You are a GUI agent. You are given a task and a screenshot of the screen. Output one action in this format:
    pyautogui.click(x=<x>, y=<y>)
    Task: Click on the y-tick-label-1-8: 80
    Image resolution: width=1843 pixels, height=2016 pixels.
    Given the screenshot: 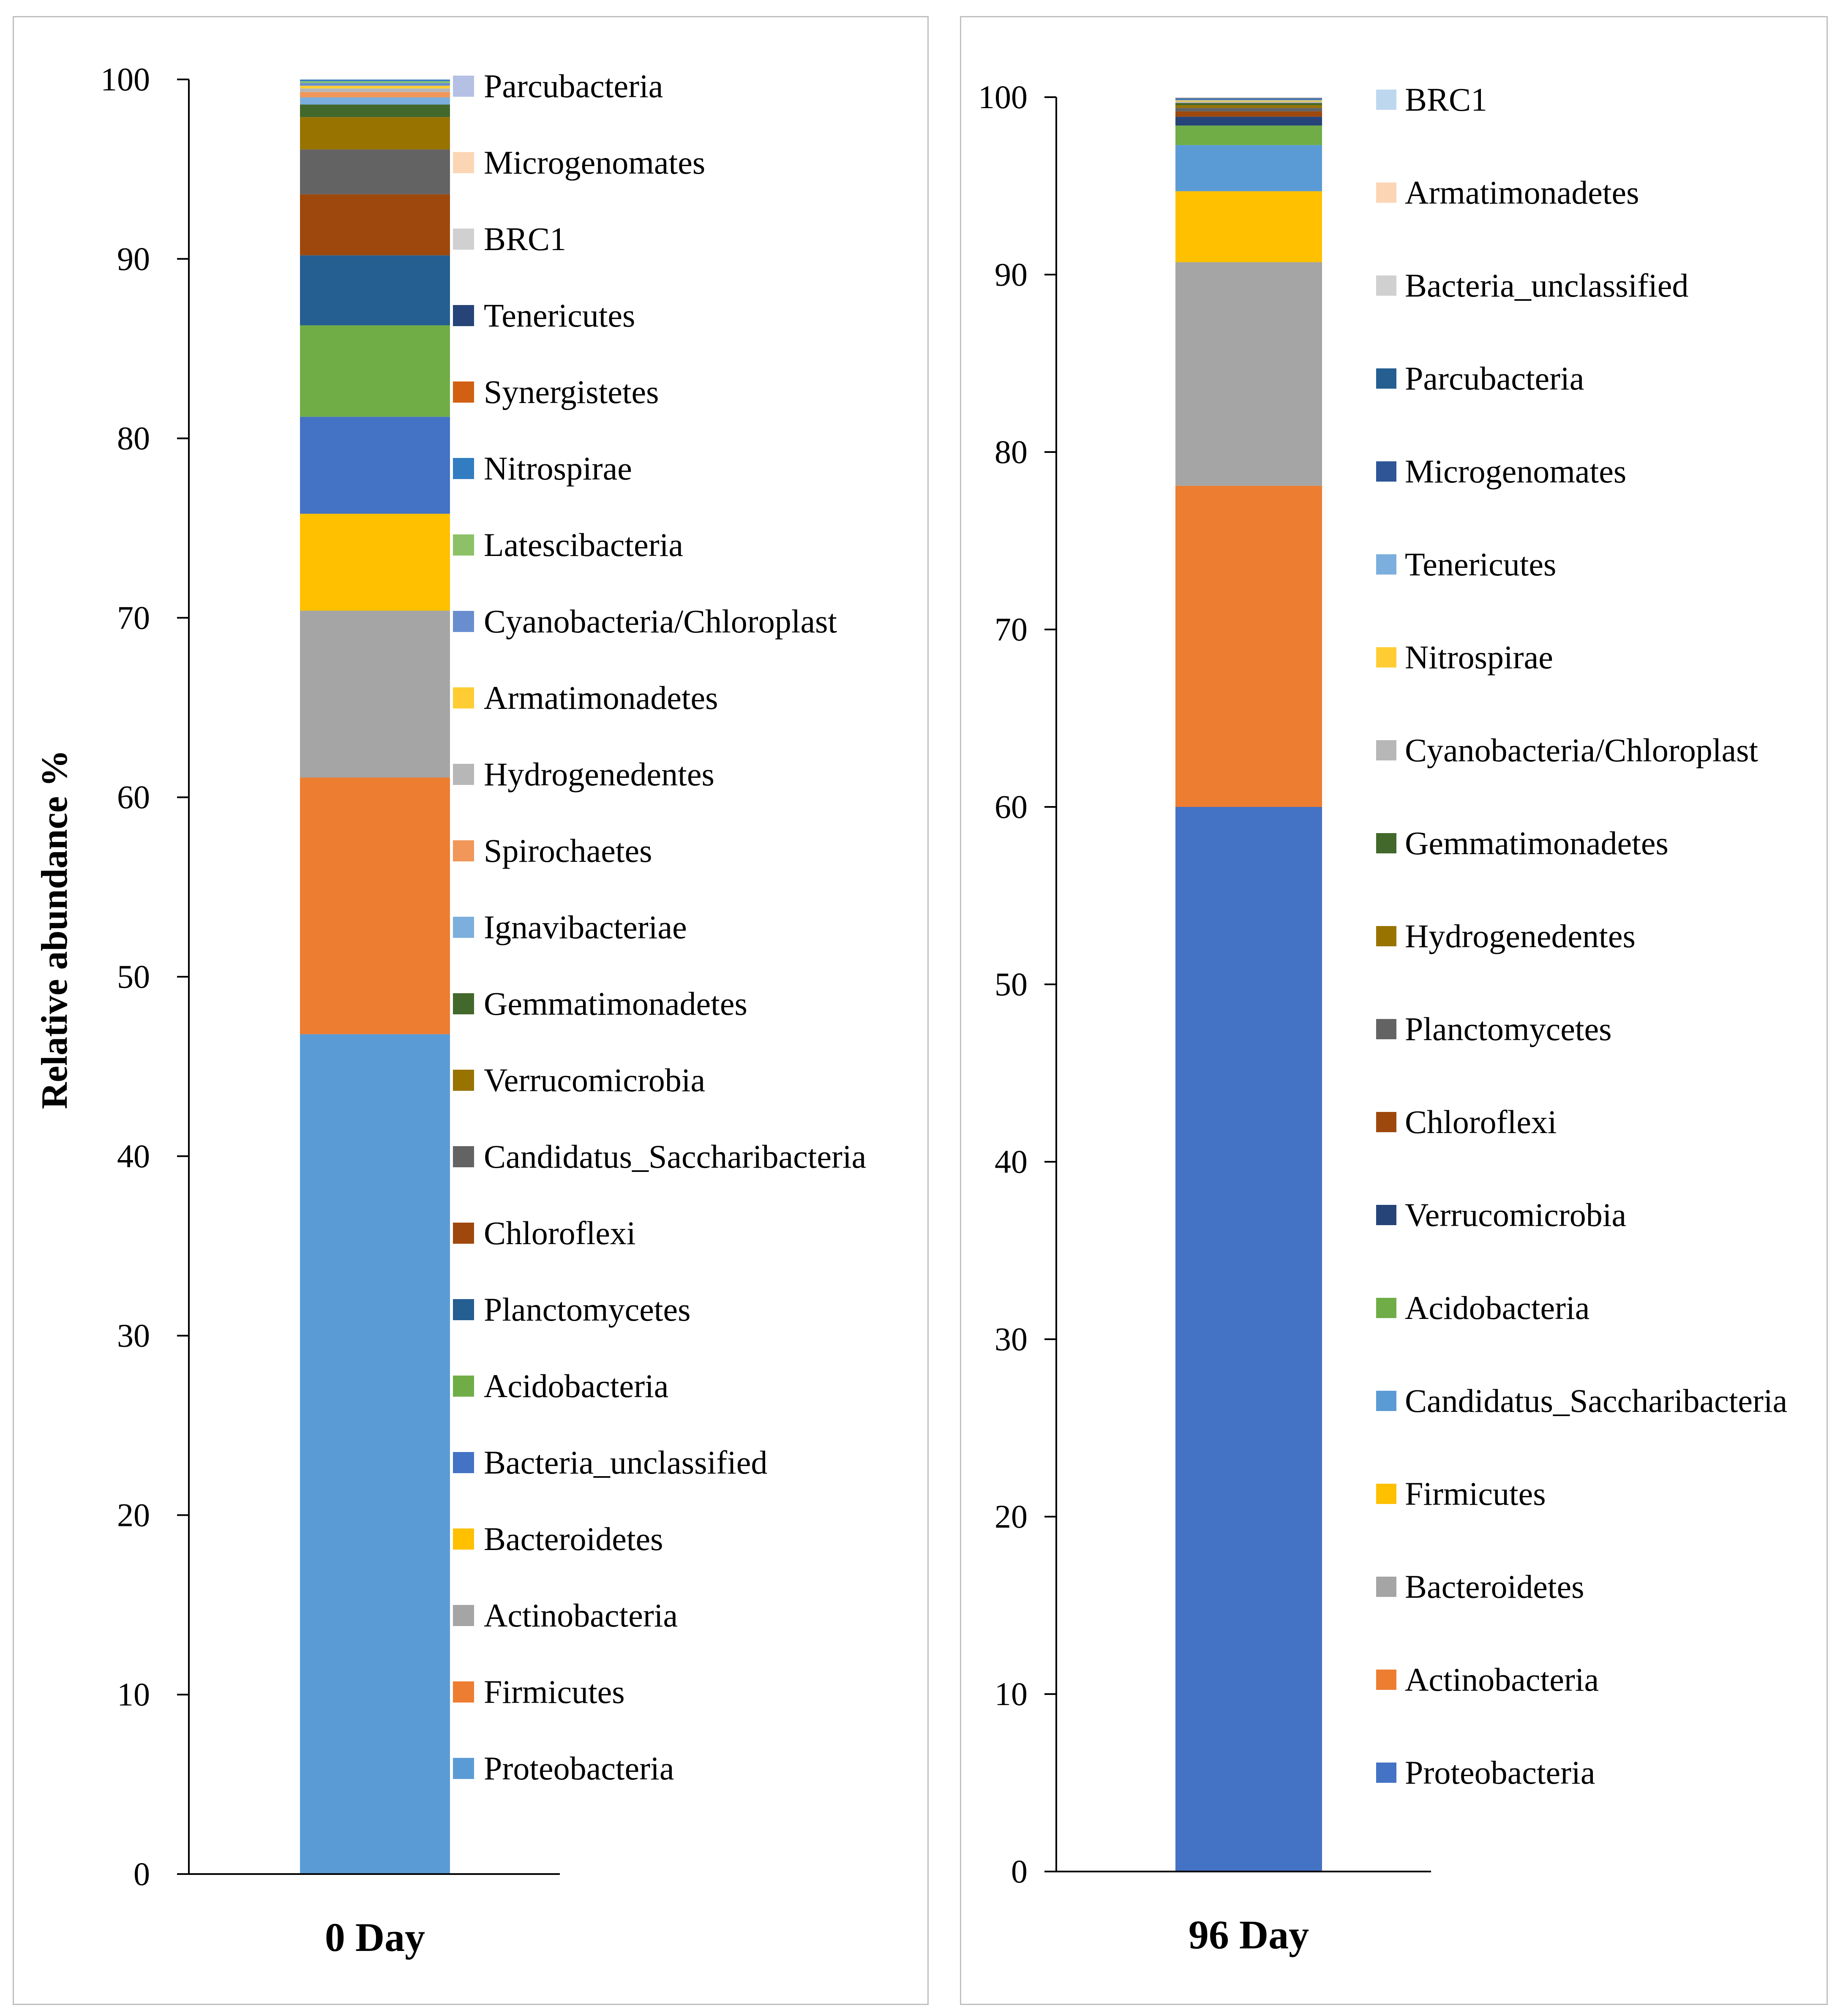 What is the action you would take?
    pyautogui.click(x=1012, y=452)
    